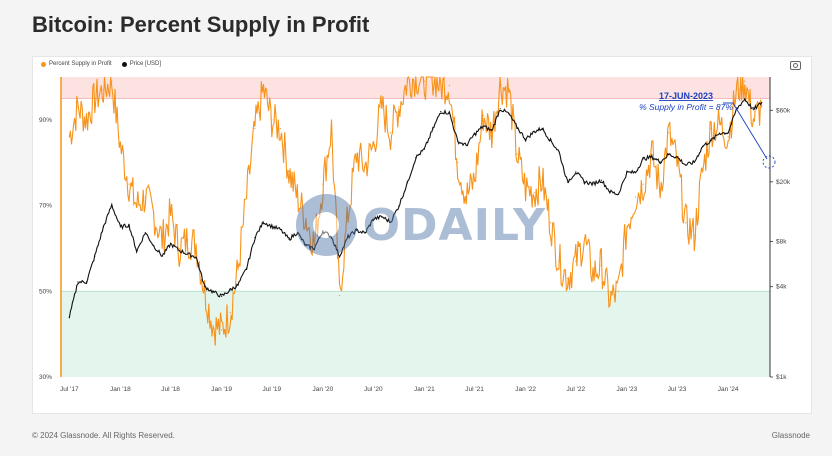  What do you see at coordinates (45, 377) in the screenshot?
I see `y-left-tick-0: 30%` at bounding box center [45, 377].